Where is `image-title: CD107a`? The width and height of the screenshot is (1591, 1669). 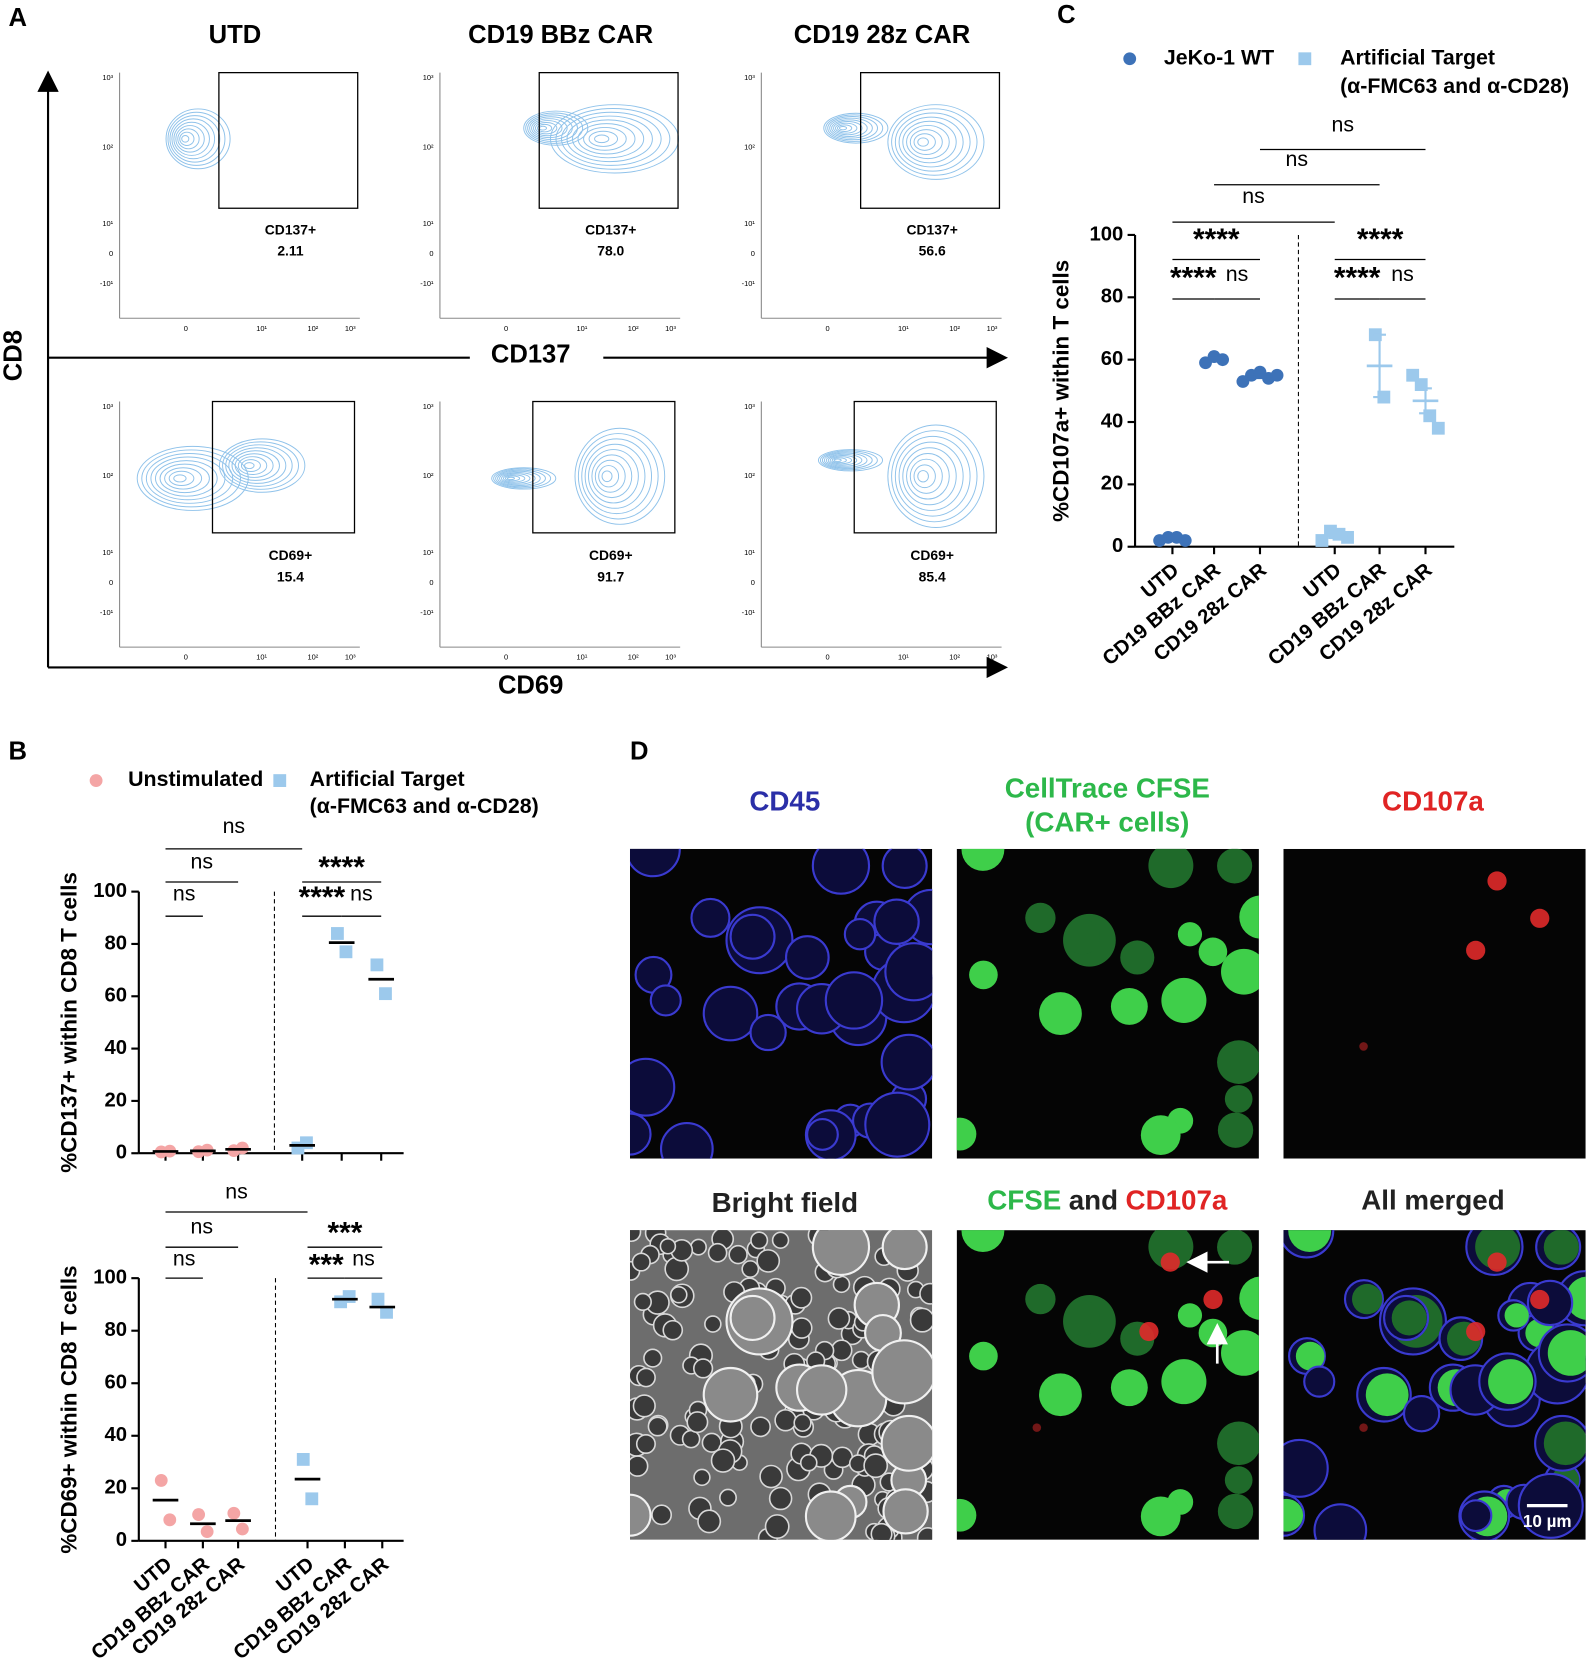
image-title: CD107a is located at coordinates (1433, 800).